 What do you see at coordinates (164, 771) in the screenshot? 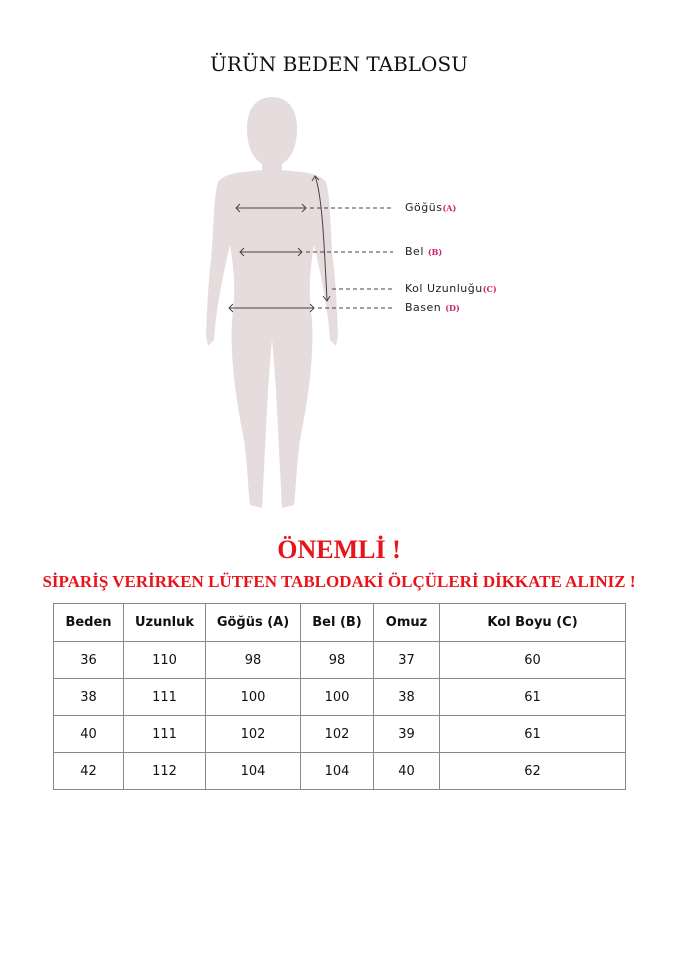
I see `table-cell: 112` at bounding box center [164, 771].